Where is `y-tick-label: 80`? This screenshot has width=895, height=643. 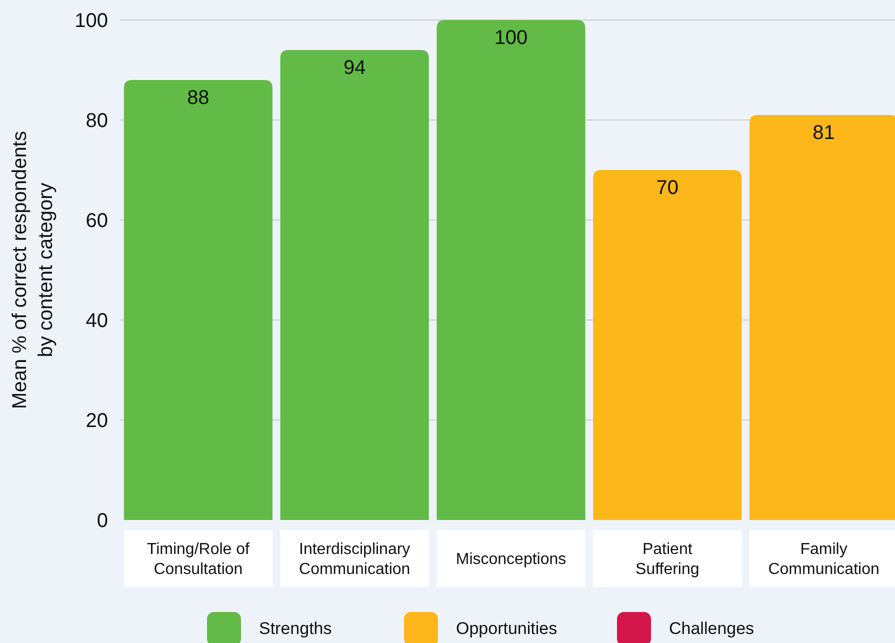
y-tick-label: 80 is located at coordinates (97, 121).